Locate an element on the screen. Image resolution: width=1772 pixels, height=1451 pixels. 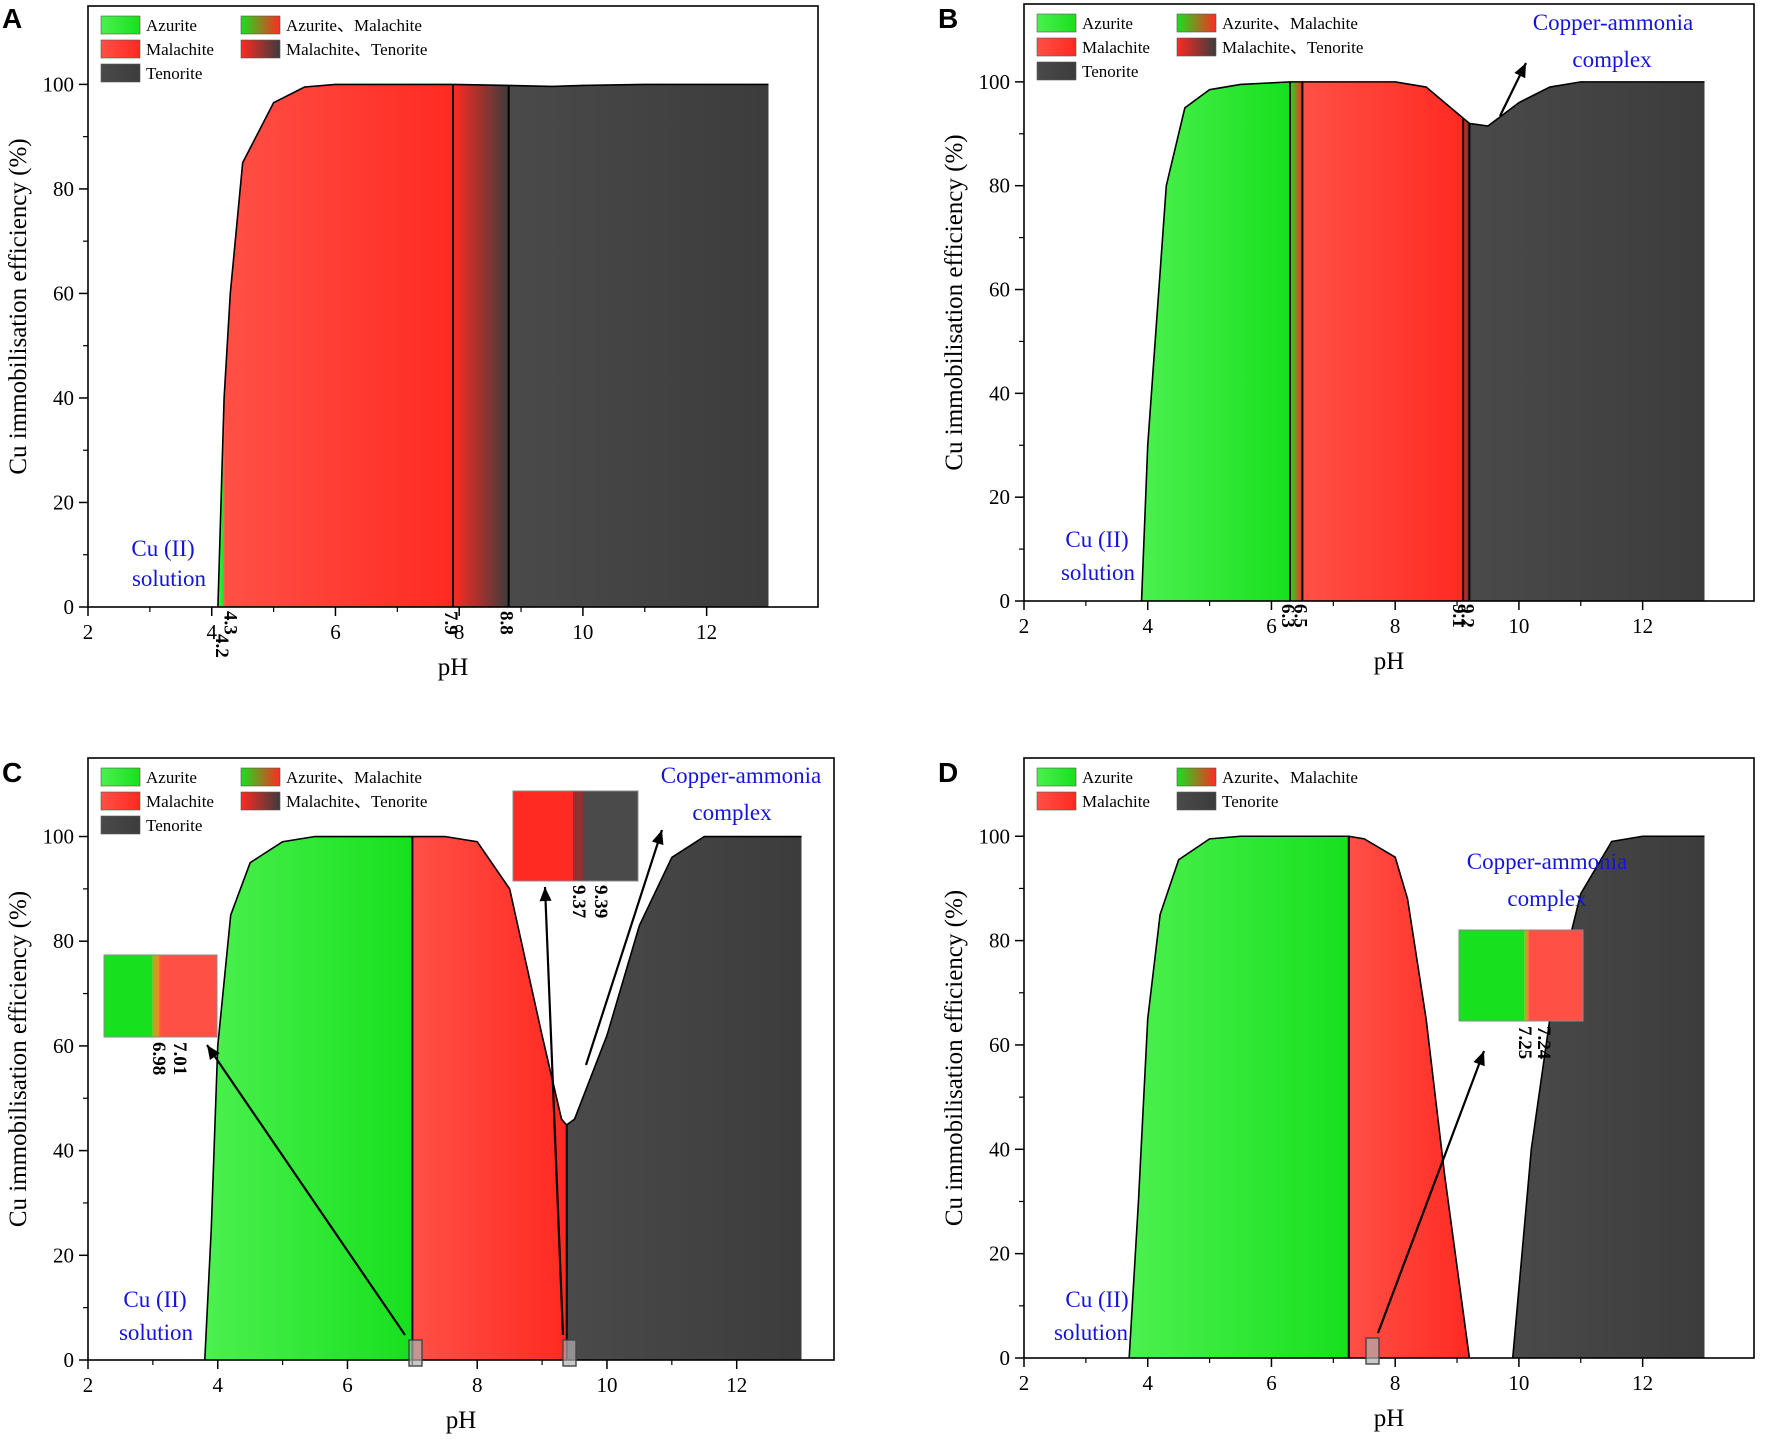
boundary-label: 9.2 is located at coordinates (1466, 616).